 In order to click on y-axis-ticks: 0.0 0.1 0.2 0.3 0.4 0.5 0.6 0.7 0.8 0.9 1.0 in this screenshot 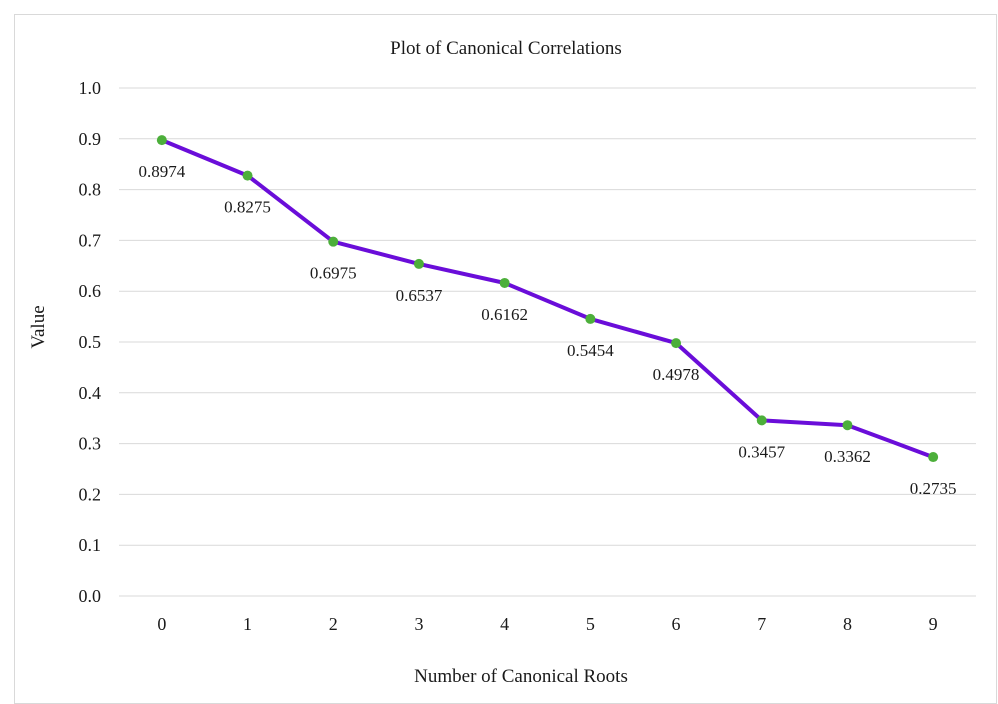, I will do `click(90, 342)`.